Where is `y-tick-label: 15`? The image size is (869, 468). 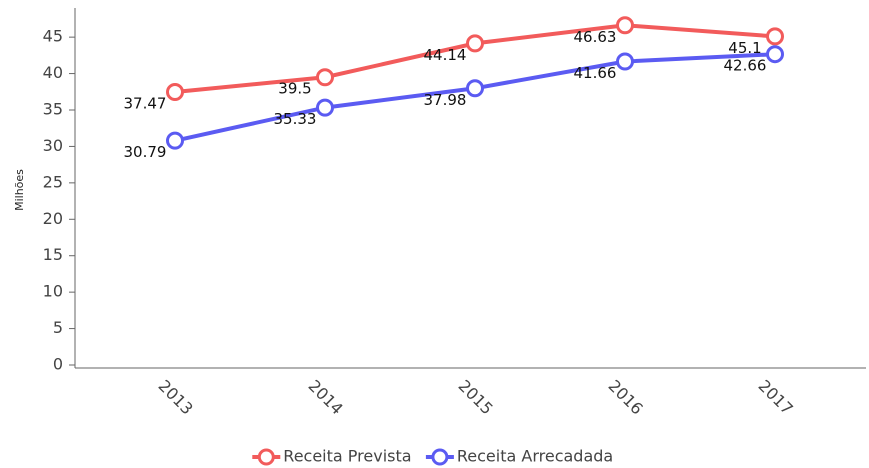
y-tick-label: 15 is located at coordinates (53, 254).